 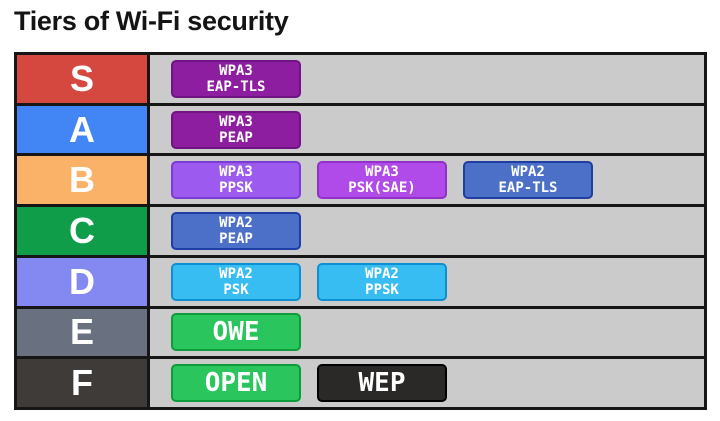 I want to click on tier-row-f: F OPEN WEP, so click(x=360, y=383).